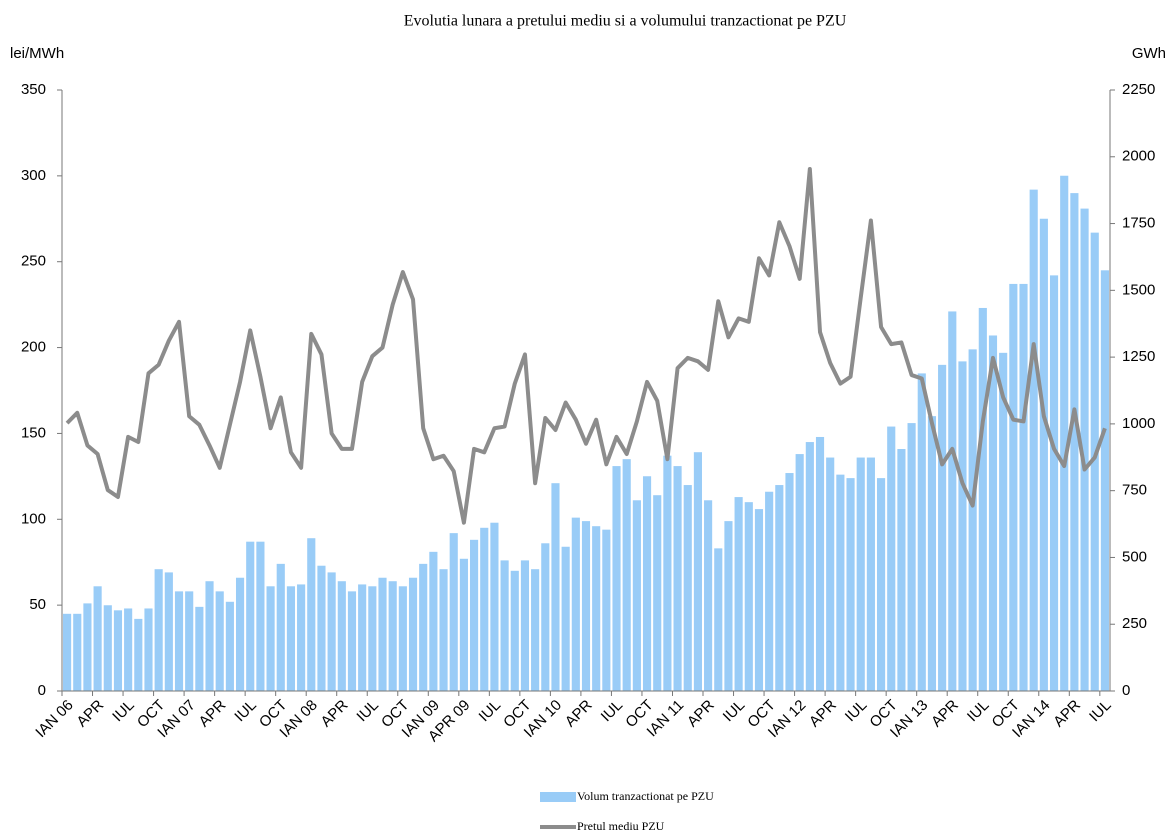 This screenshot has width=1174, height=839. What do you see at coordinates (33, 347) in the screenshot?
I see `y-tick-label: 200` at bounding box center [33, 347].